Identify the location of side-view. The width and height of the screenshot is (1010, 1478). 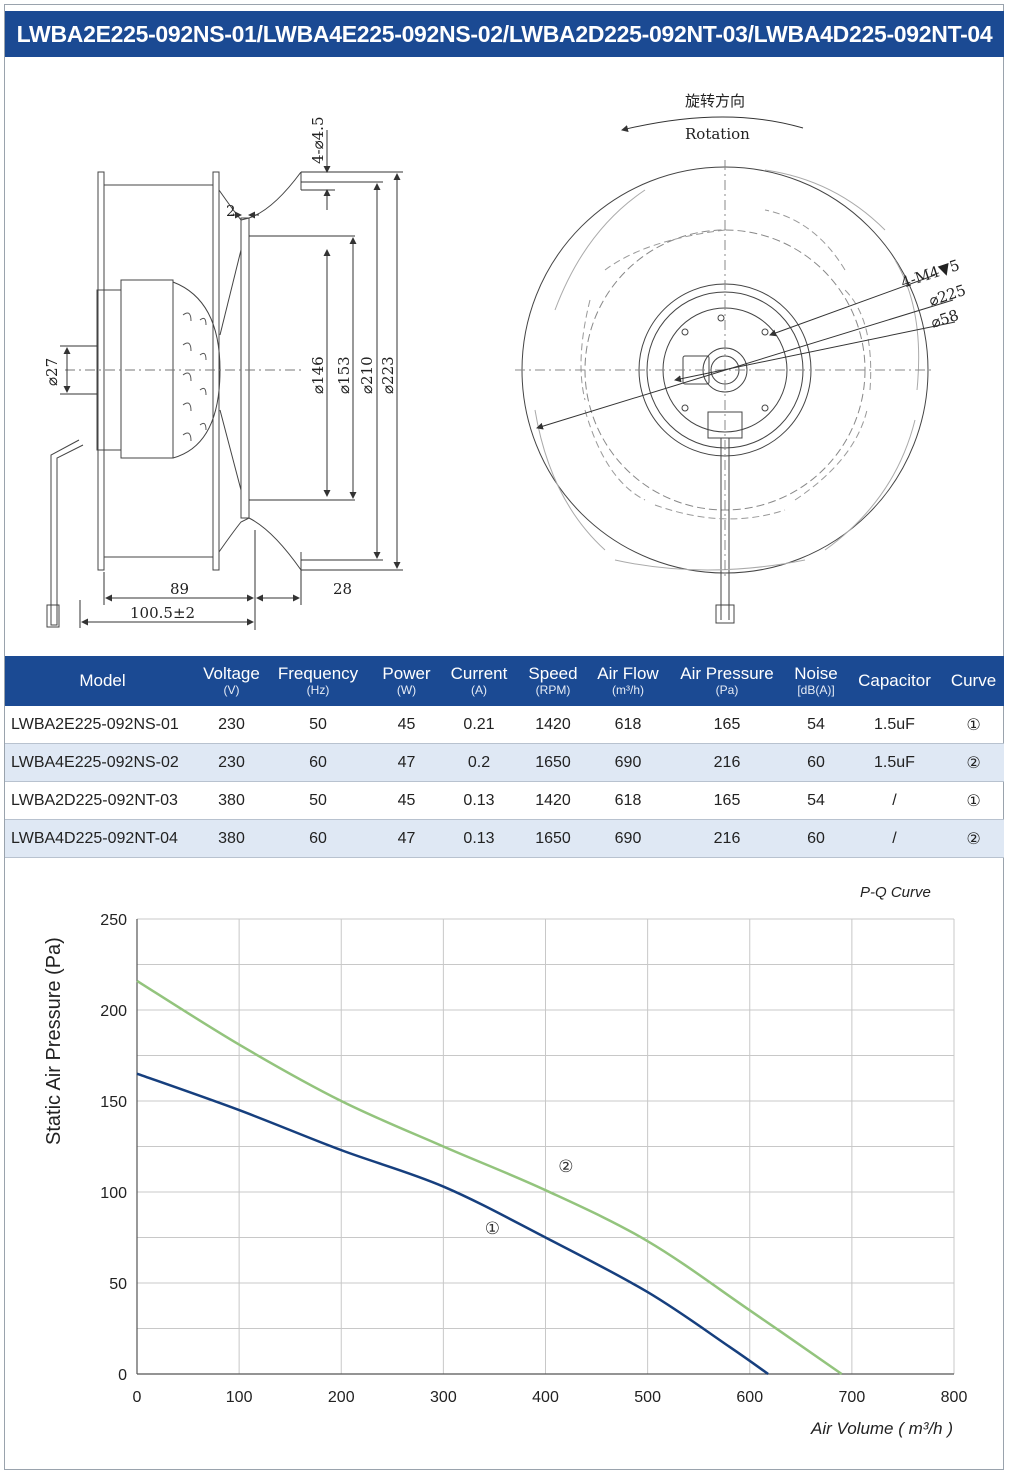
(175, 399).